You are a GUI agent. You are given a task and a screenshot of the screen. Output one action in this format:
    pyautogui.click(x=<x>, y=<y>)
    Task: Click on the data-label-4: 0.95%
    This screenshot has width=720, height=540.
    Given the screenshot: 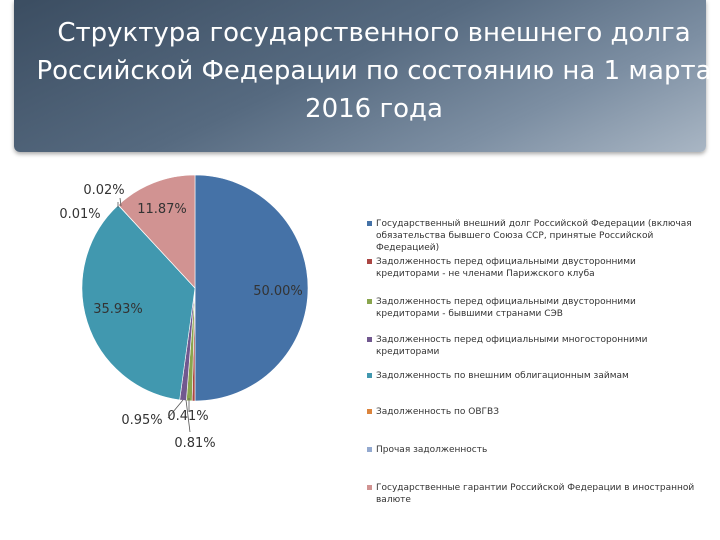 What is the action you would take?
    pyautogui.click(x=141, y=420)
    